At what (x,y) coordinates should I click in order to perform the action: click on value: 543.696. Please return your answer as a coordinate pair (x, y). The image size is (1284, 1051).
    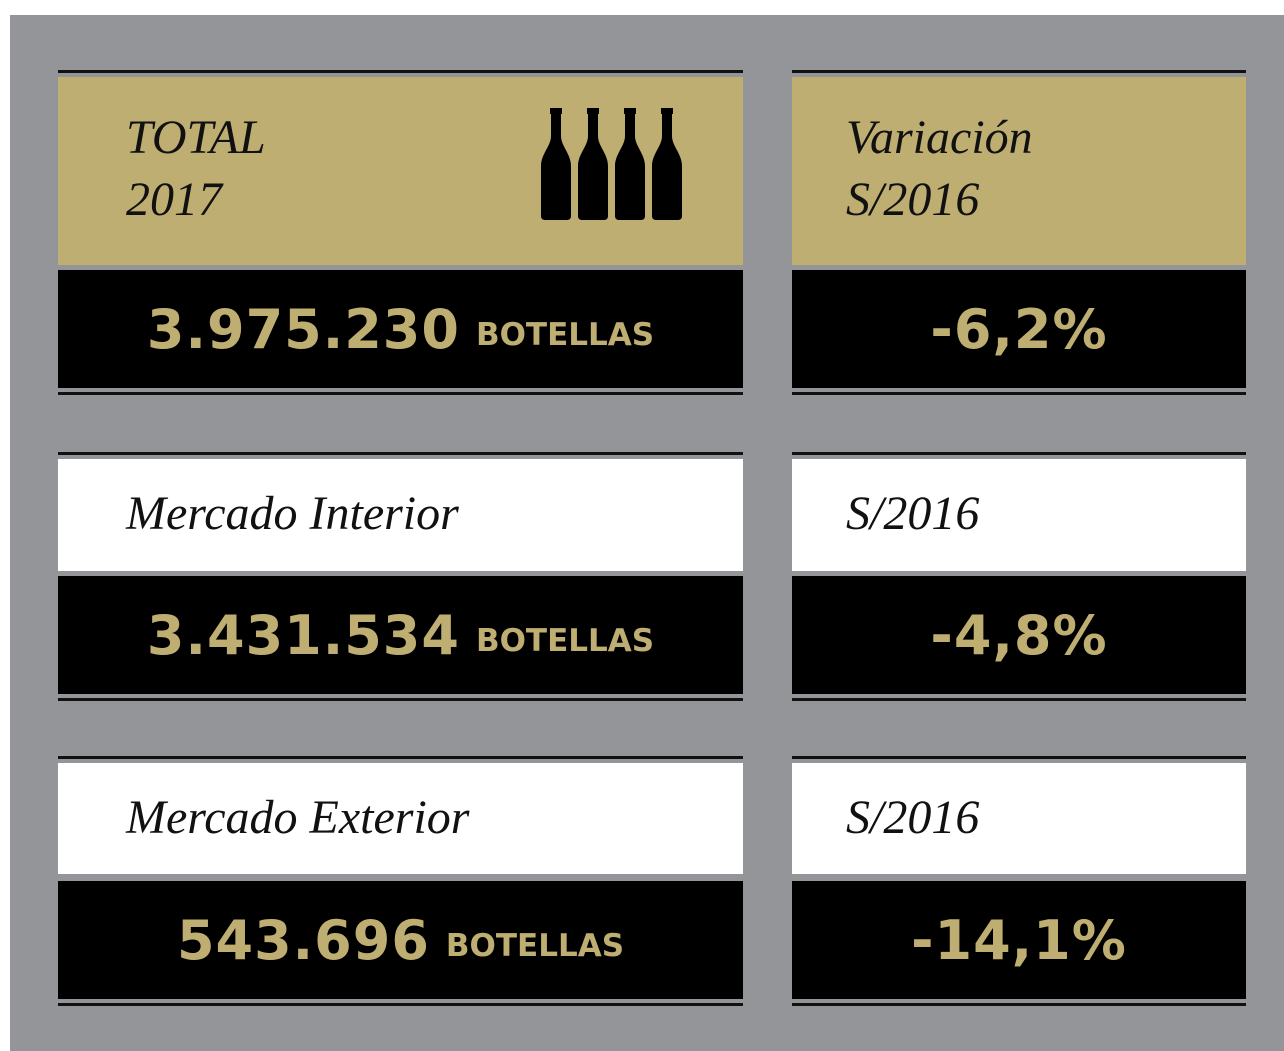
    Looking at the image, I should click on (303, 940).